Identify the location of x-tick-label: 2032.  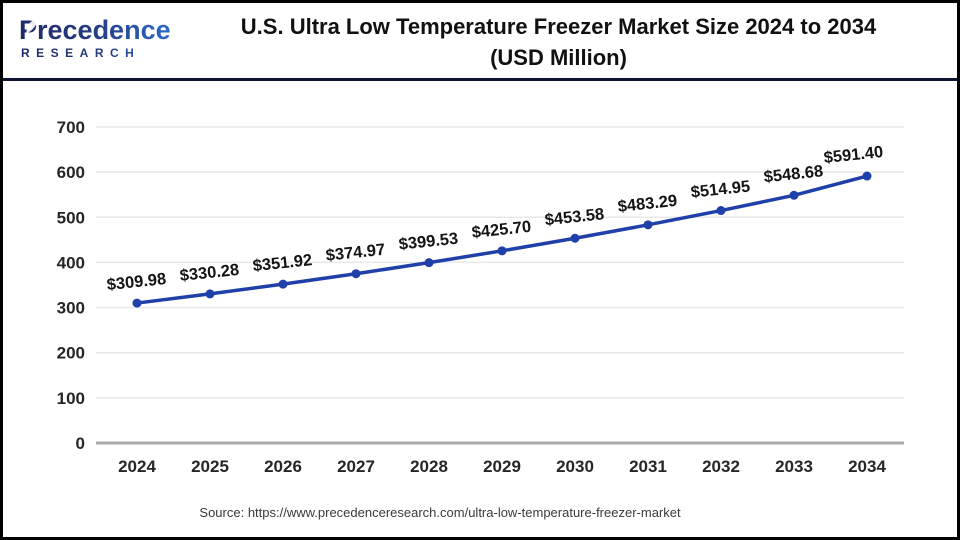
(721, 466).